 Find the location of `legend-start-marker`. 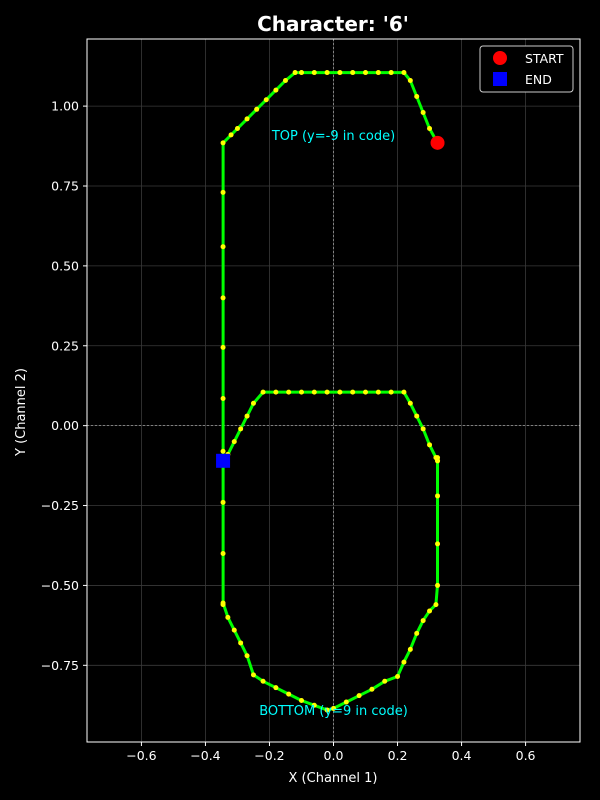

legend-start-marker is located at coordinates (500, 58).